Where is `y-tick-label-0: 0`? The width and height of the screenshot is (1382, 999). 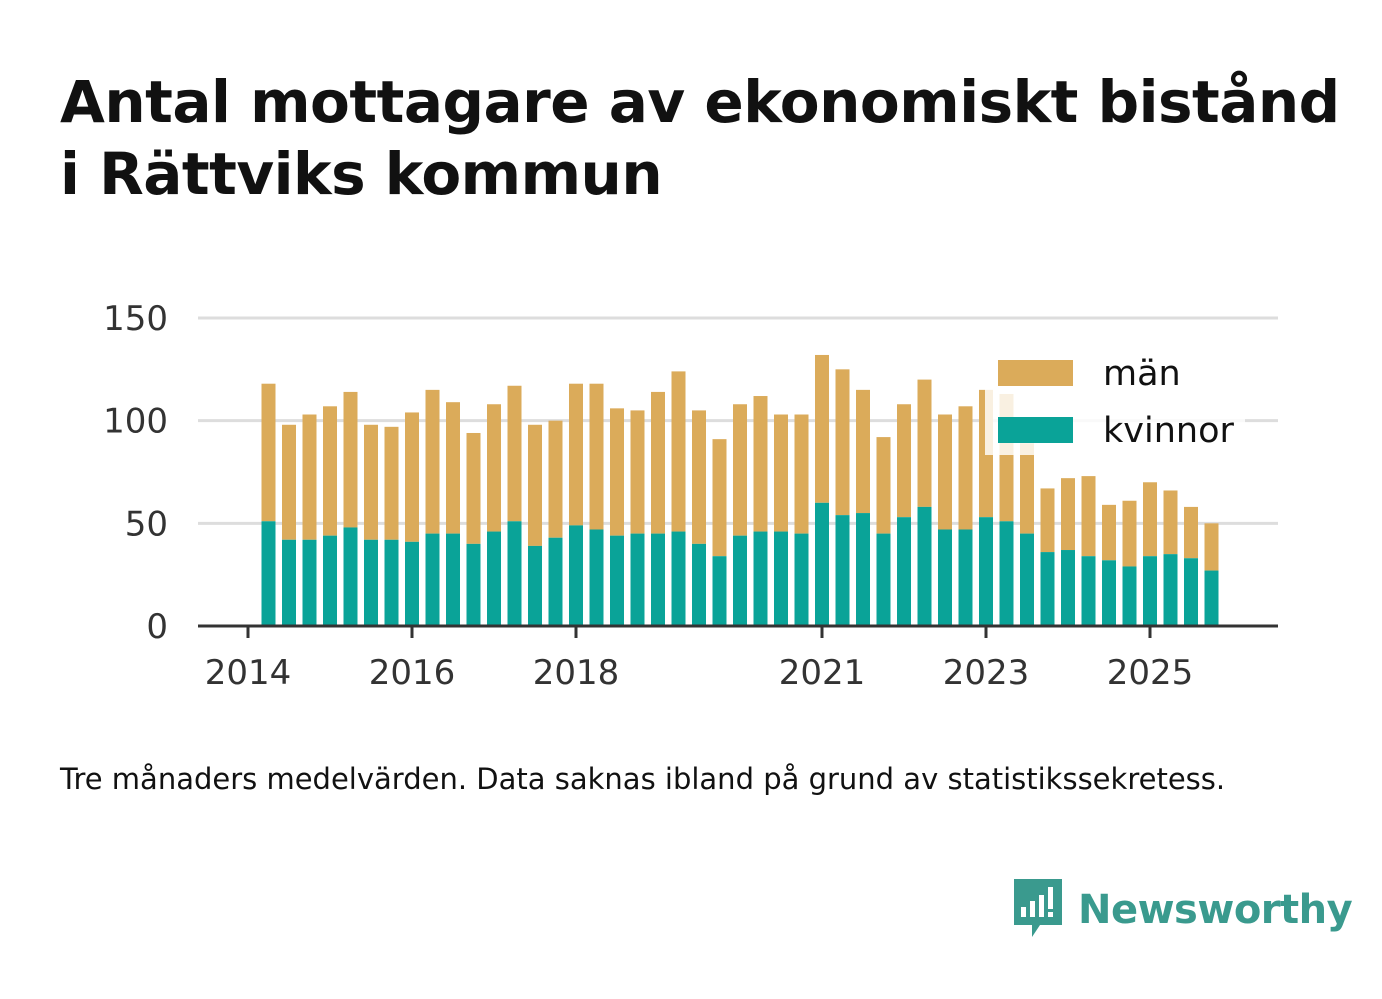
y-tick-label-0: 0 is located at coordinates (157, 627).